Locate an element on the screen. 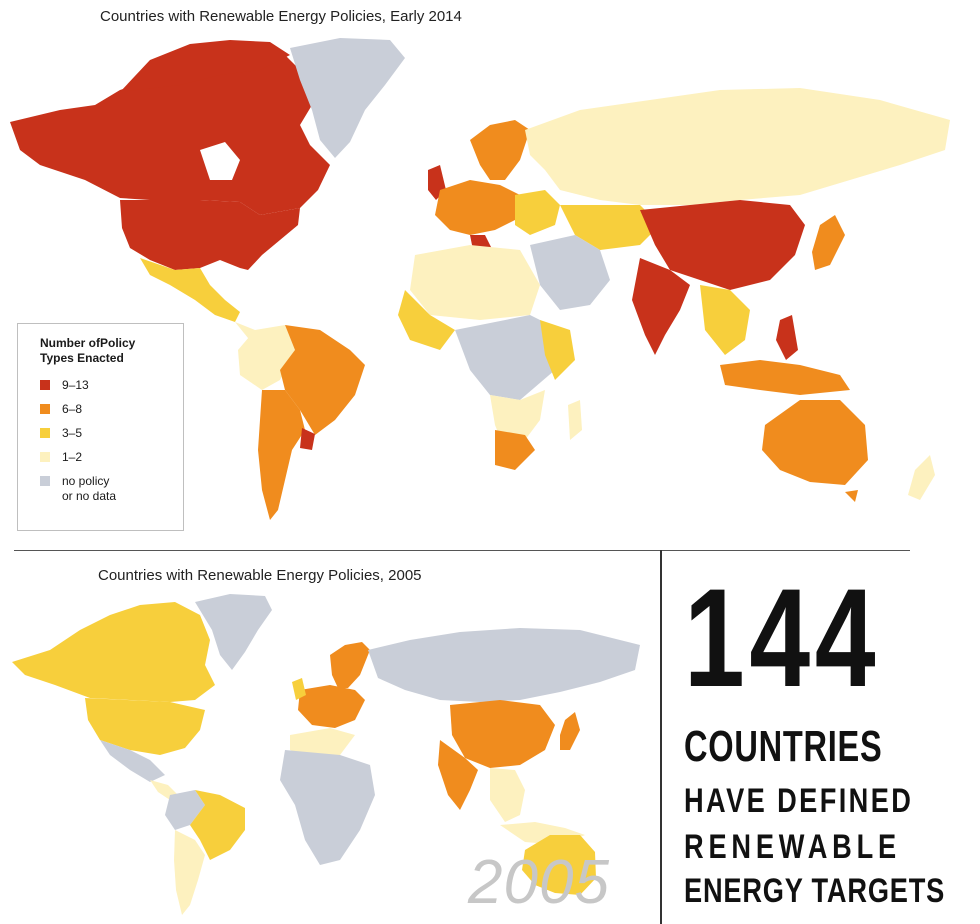 Image resolution: width=980 pixels, height=924 pixels. region-eastern-europe is located at coordinates (537, 212).